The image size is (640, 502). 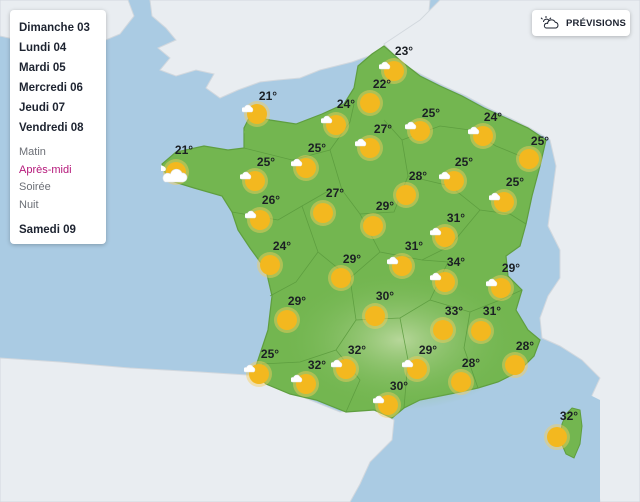 I want to click on forecast-button: PRÉVISIONS, so click(x=581, y=23).